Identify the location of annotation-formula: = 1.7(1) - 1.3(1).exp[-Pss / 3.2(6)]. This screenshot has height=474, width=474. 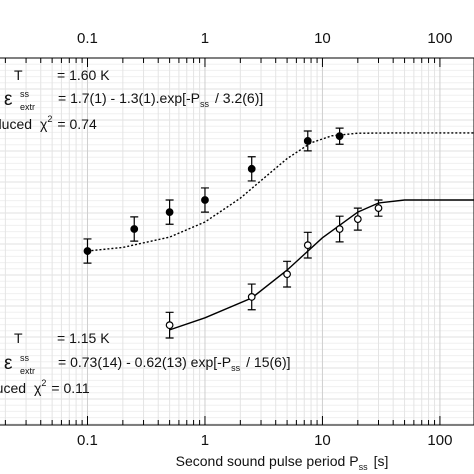
(160, 99).